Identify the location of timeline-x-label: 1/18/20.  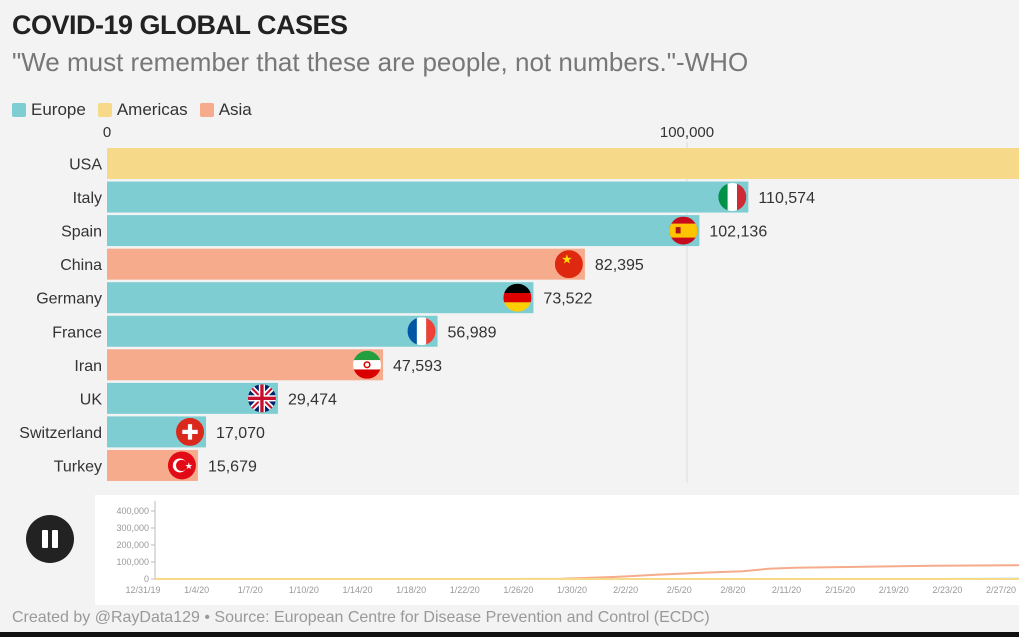
(411, 590).